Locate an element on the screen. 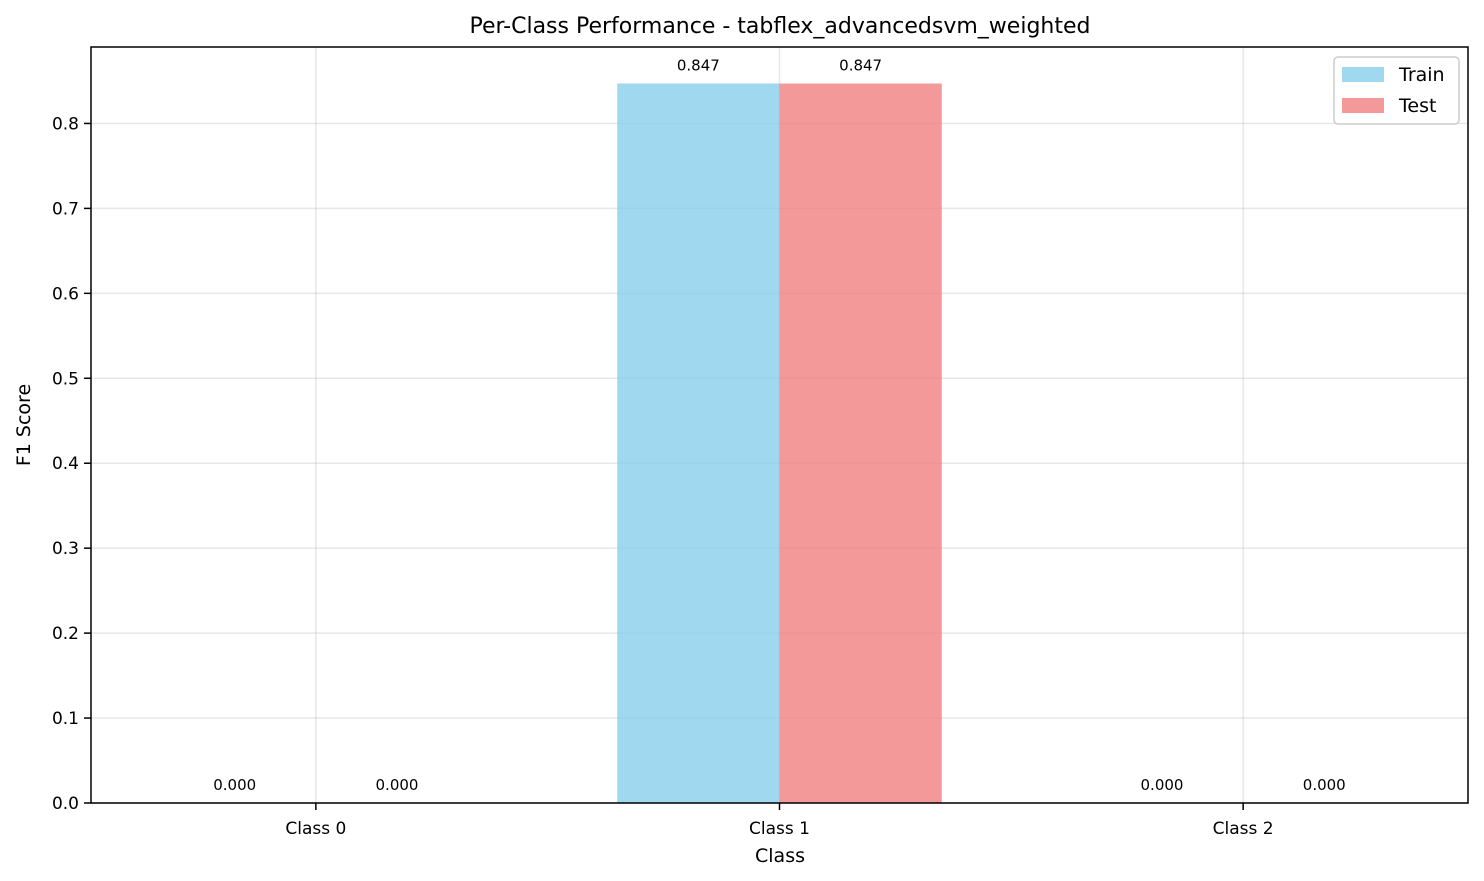 The height and width of the screenshot is (881, 1484). y-tick-label: 0.7 is located at coordinates (65, 209).